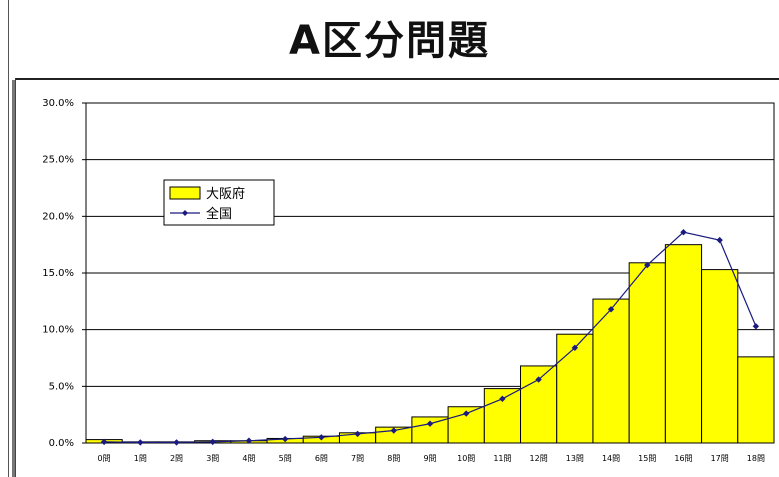  Describe the element at coordinates (212, 458) in the screenshot. I see `x-tick-label: 3問` at that location.